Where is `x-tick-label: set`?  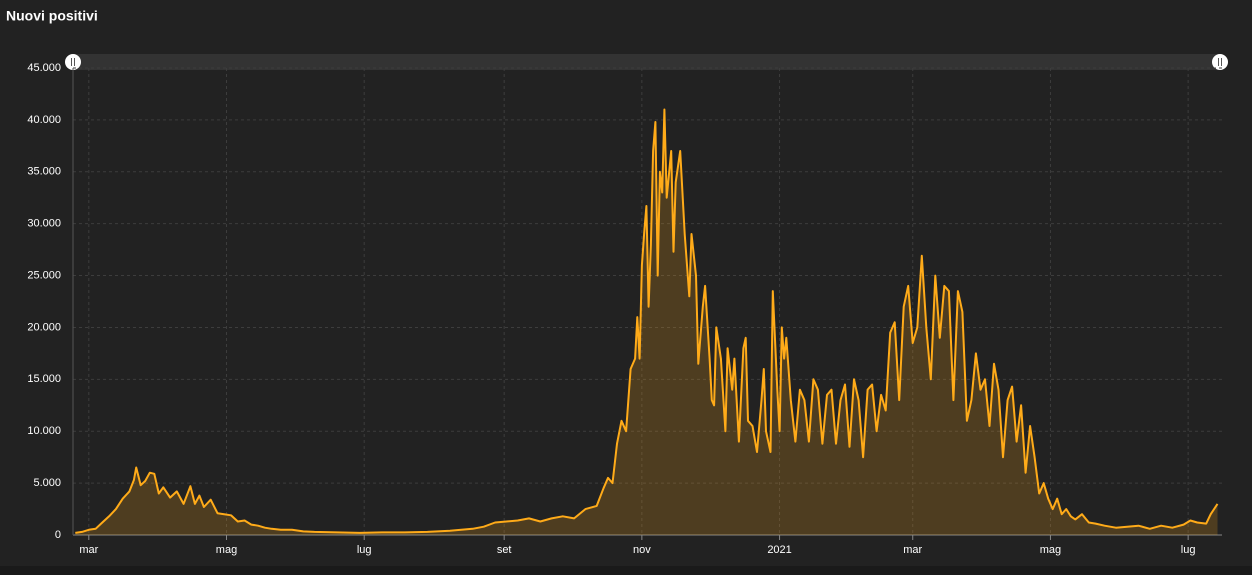 x-tick-label: set is located at coordinates (504, 550).